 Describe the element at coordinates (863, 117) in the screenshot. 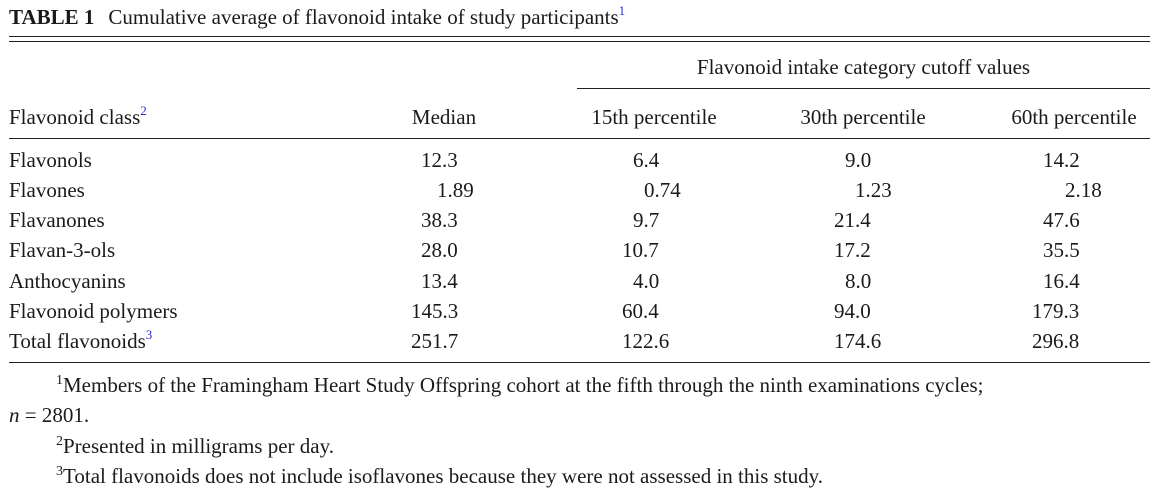

I see `col-header-p30: 30th percentile` at that location.